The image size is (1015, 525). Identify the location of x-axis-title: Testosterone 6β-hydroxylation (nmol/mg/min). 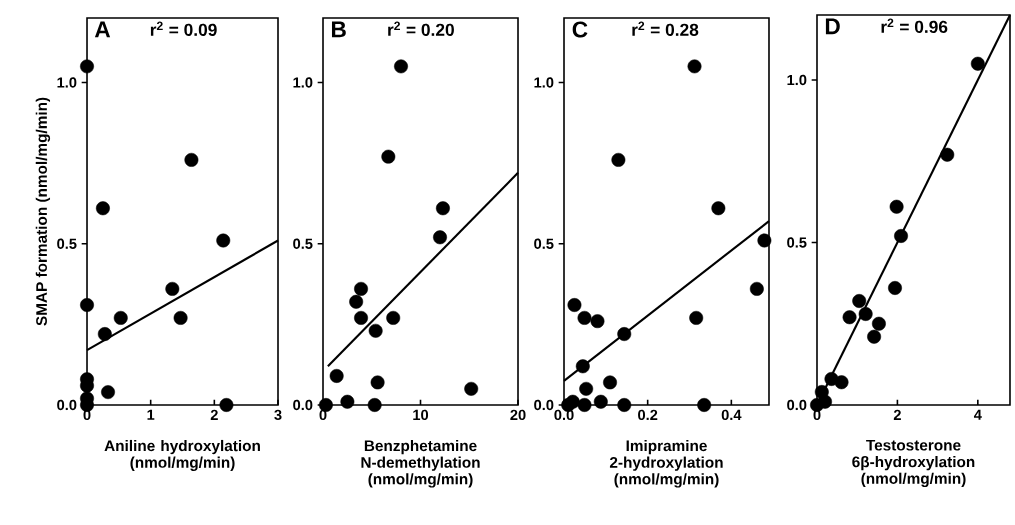
(913, 463).